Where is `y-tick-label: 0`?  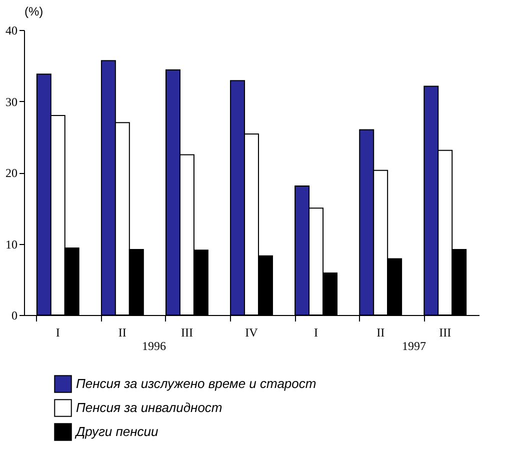
y-tick-label: 0 is located at coordinates (15, 315).